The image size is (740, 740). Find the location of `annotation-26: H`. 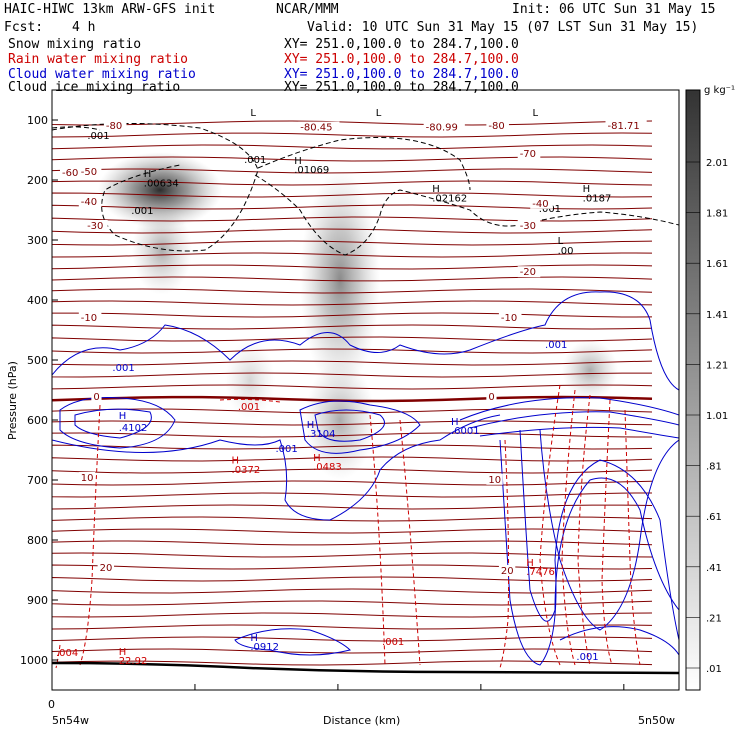

annotation-26: H is located at coordinates (254, 638).